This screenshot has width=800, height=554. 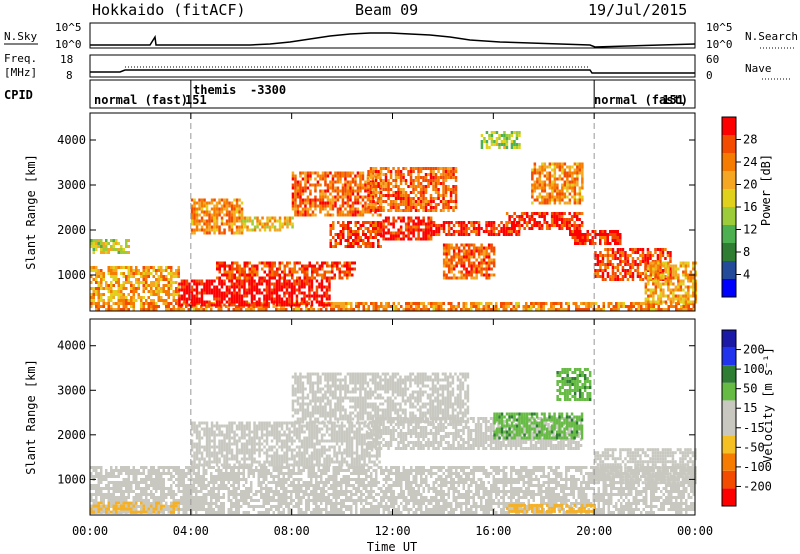 I want to click on velocity-colorbar-tick-6: -100, so click(x=757, y=467).